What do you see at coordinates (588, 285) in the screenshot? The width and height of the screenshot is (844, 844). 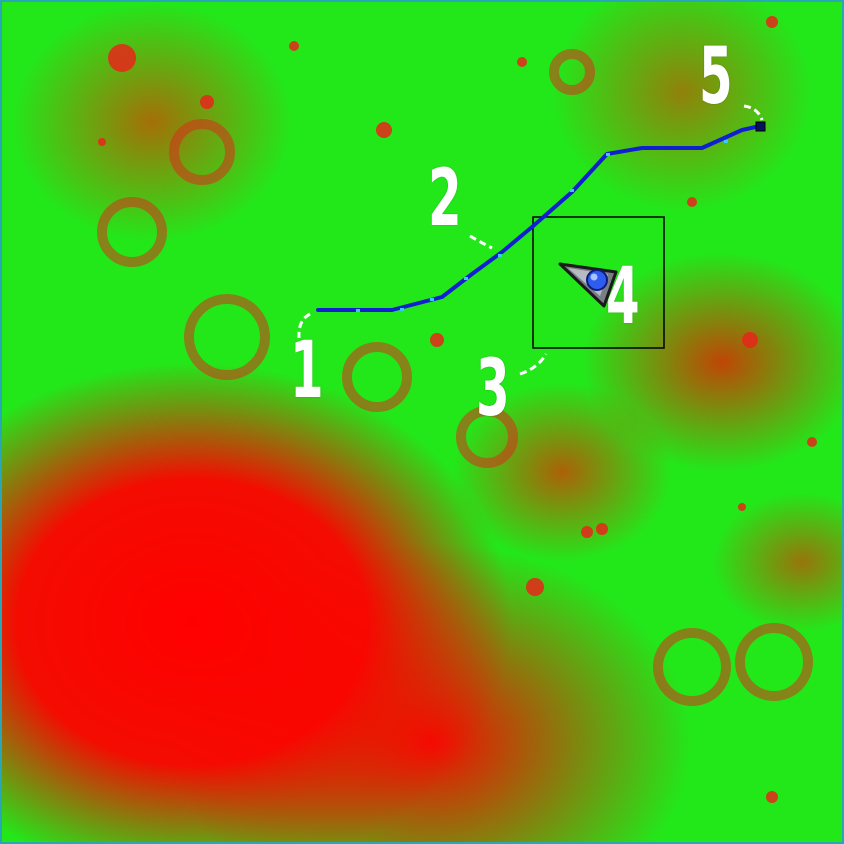 I see `rover-icon` at bounding box center [588, 285].